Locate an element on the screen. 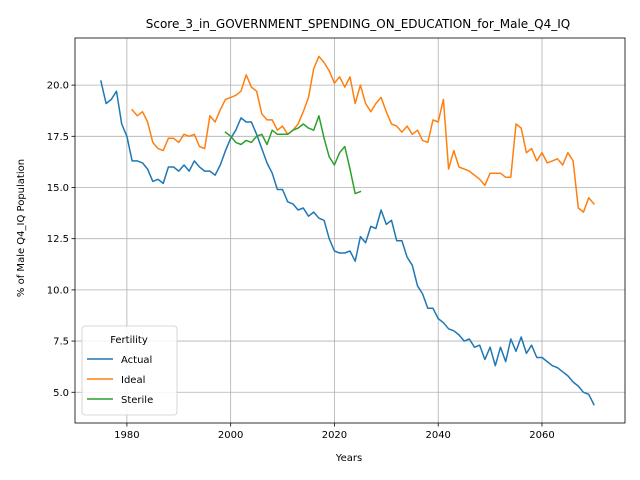  x-tick-label: 2040 is located at coordinates (437, 435).